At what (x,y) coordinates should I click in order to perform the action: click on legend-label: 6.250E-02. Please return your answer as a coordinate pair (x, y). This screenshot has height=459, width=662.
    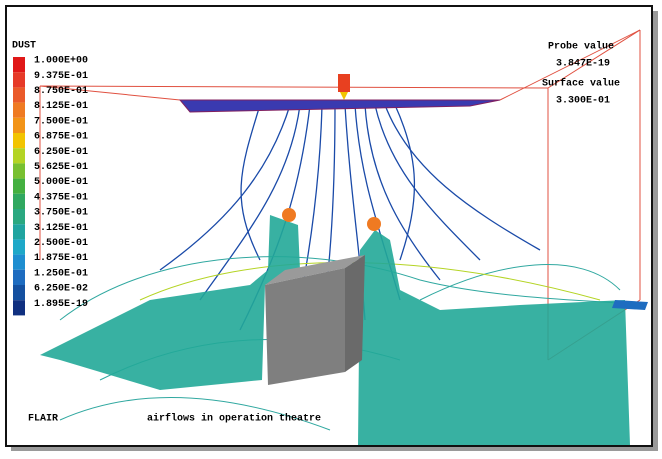
    Looking at the image, I should click on (61, 289).